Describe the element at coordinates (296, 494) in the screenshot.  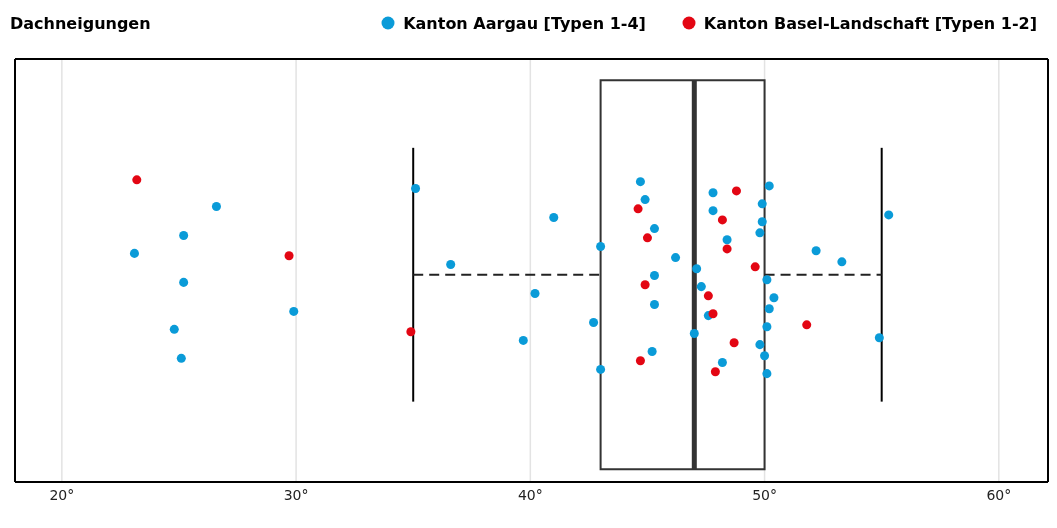
I see `x-tick-label: 30°` at that location.